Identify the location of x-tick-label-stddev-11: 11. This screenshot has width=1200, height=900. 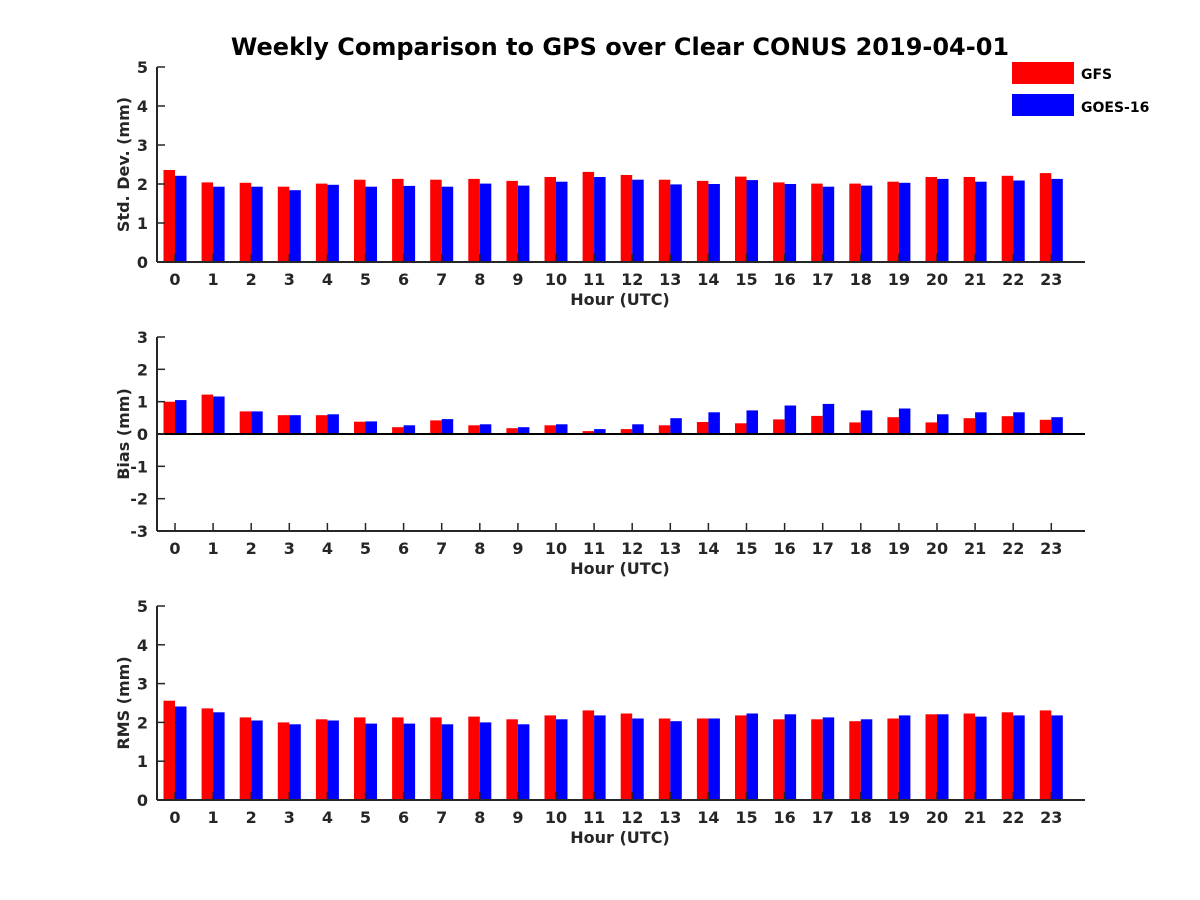
(594, 279).